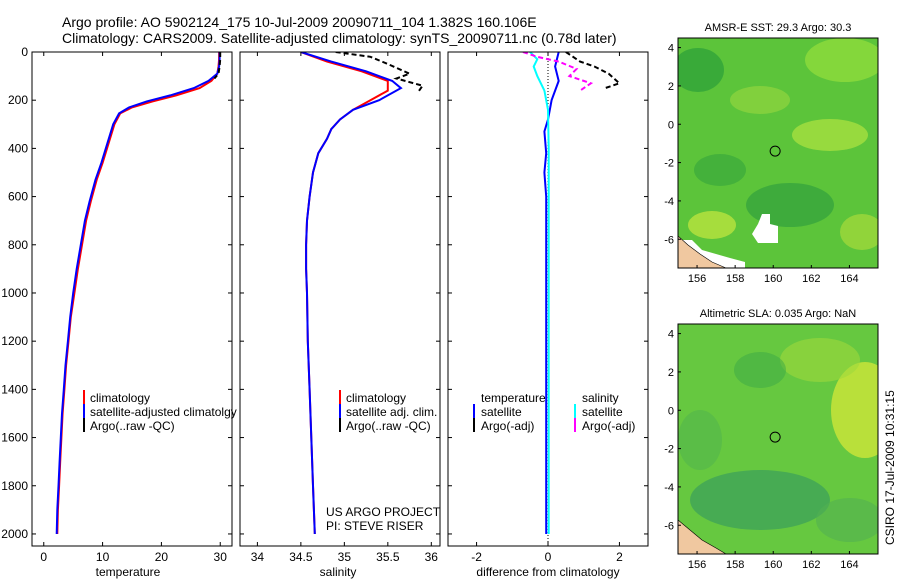 The width and height of the screenshot is (900, 580). Describe the element at coordinates (619, 557) in the screenshot. I see `x-tick-label: 2` at that location.